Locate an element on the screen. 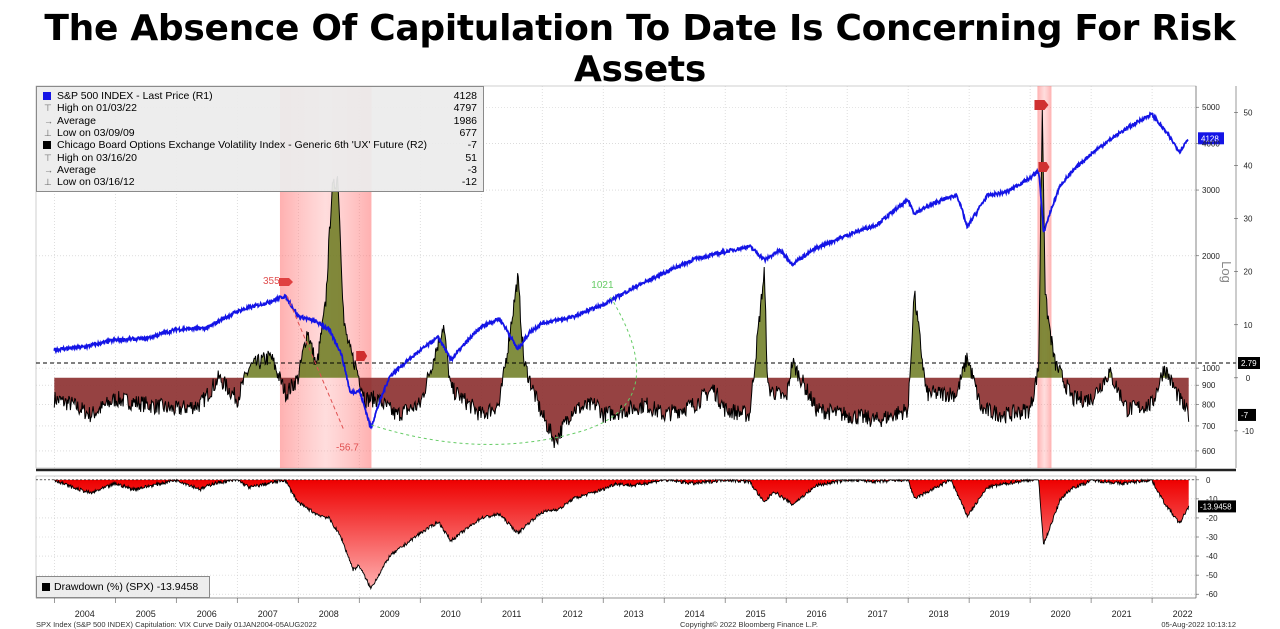 The height and width of the screenshot is (629, 1280). x-tick-label: 2015 is located at coordinates (756, 614).